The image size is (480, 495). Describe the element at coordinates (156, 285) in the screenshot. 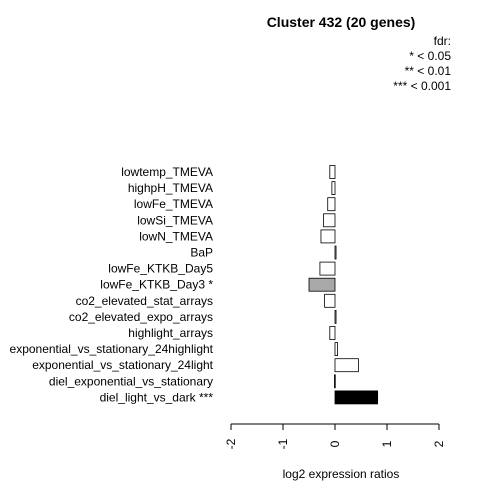

I see `category-label: lowFe_KTKB_Day3 *` at that location.